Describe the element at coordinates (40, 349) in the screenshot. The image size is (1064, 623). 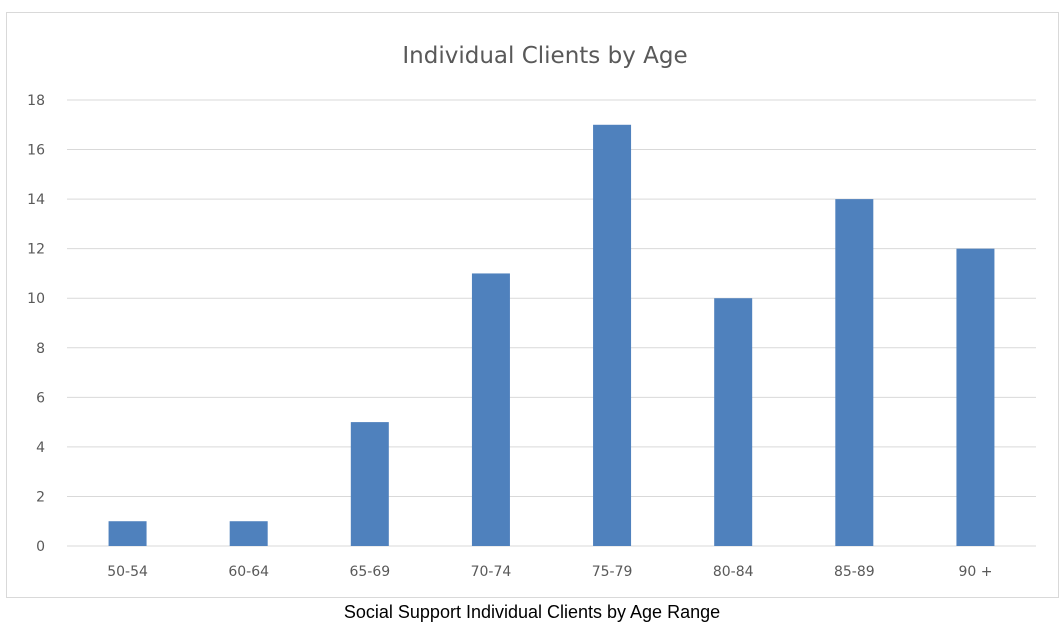
I see `y-tick-label: 8` at that location.